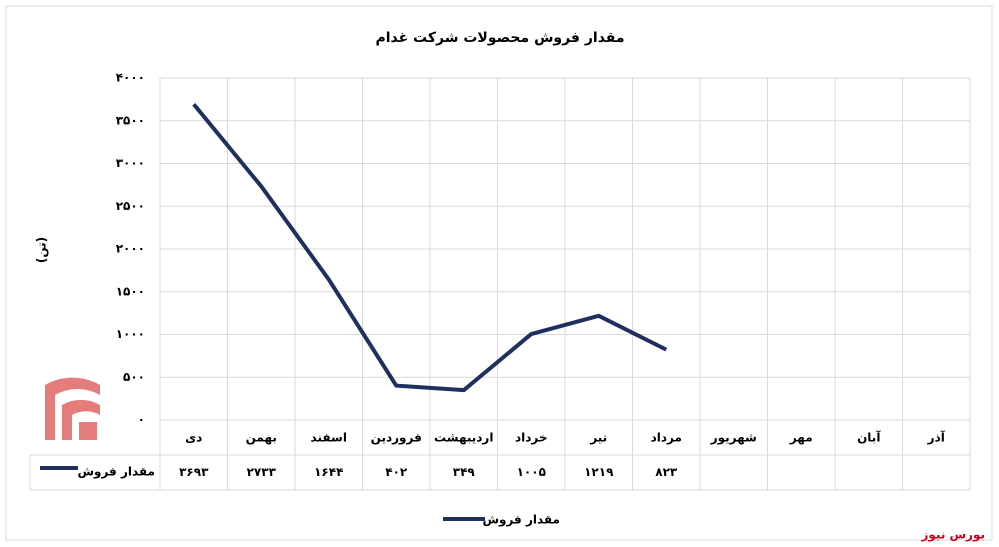  I want to click on table-value: ۲۷۳۳, so click(262, 472).